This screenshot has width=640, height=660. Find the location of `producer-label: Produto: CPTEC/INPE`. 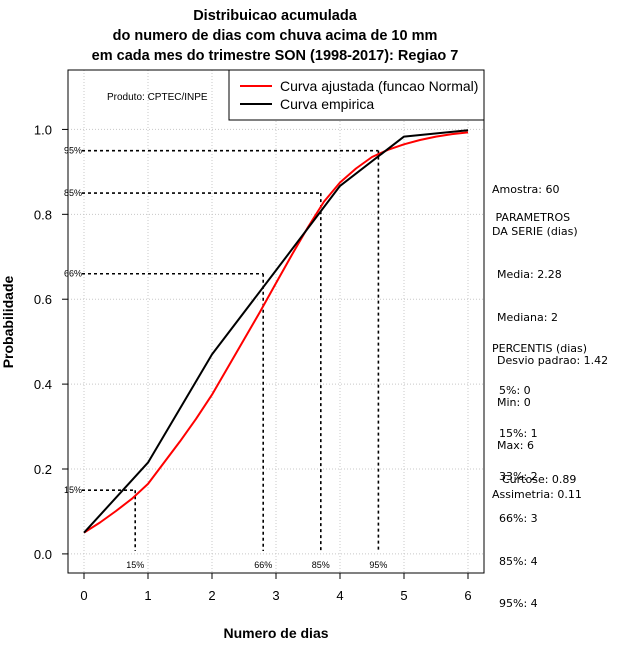

producer-label: Produto: CPTEC/INPE is located at coordinates (157, 97).